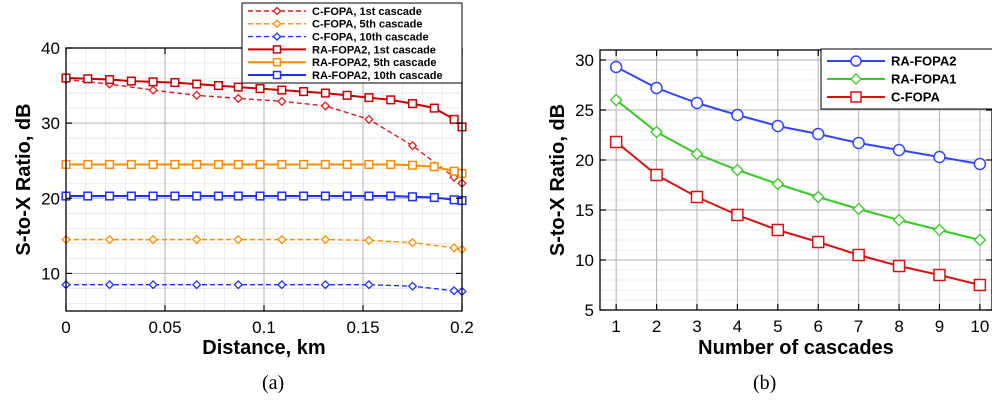  Describe the element at coordinates (923, 79) in the screenshot. I see `legend-label: RA-FOPA1` at that location.